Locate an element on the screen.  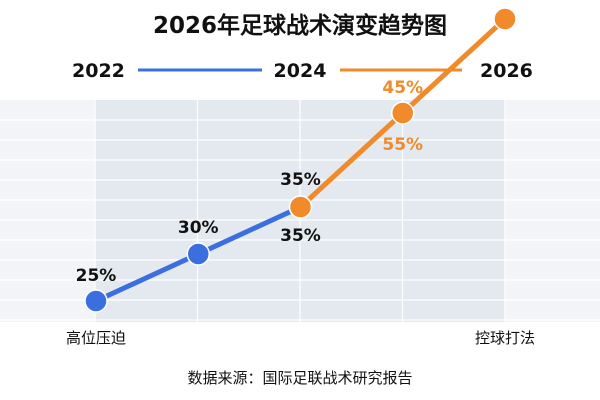
data-label: 25% is located at coordinates (96, 276).